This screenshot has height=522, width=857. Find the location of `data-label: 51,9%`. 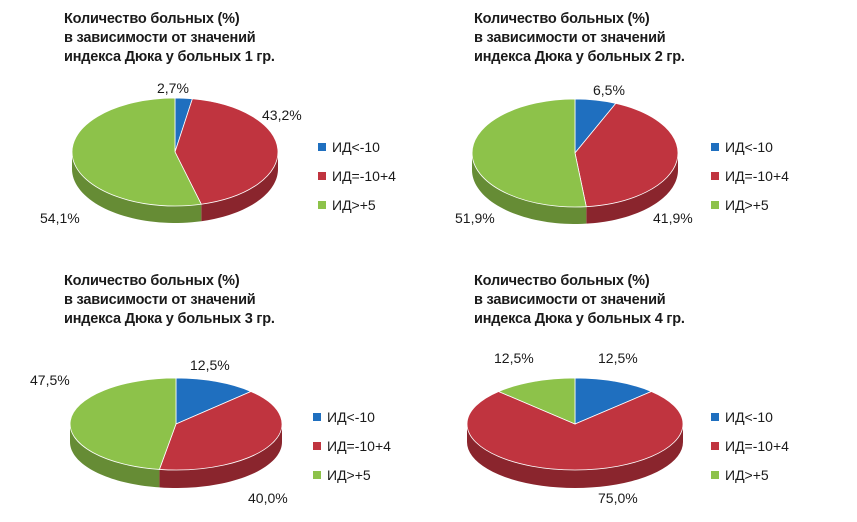

data-label: 51,9% is located at coordinates (475, 218).